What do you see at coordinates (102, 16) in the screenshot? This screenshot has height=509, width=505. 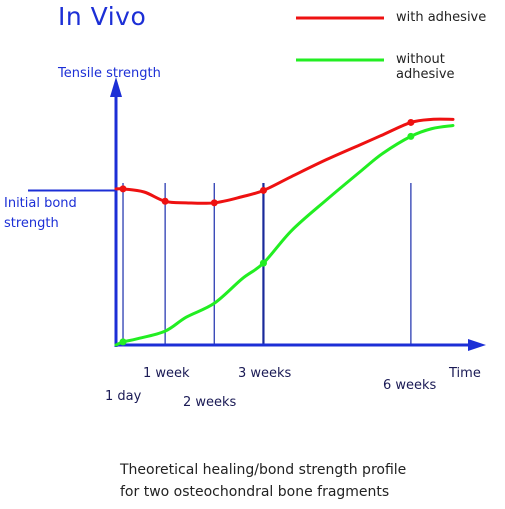 I see `chart-title: In Vivo` at bounding box center [102, 16].